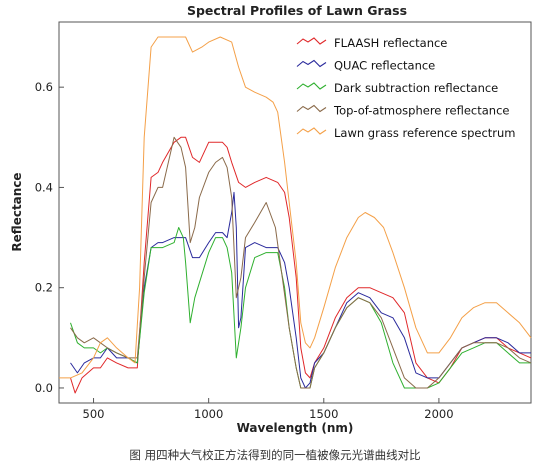 This screenshot has height=466, width=550. What do you see at coordinates (421, 111) in the screenshot?
I see `legend-label-4: Top-of-atmosphere reflectance` at bounding box center [421, 111].